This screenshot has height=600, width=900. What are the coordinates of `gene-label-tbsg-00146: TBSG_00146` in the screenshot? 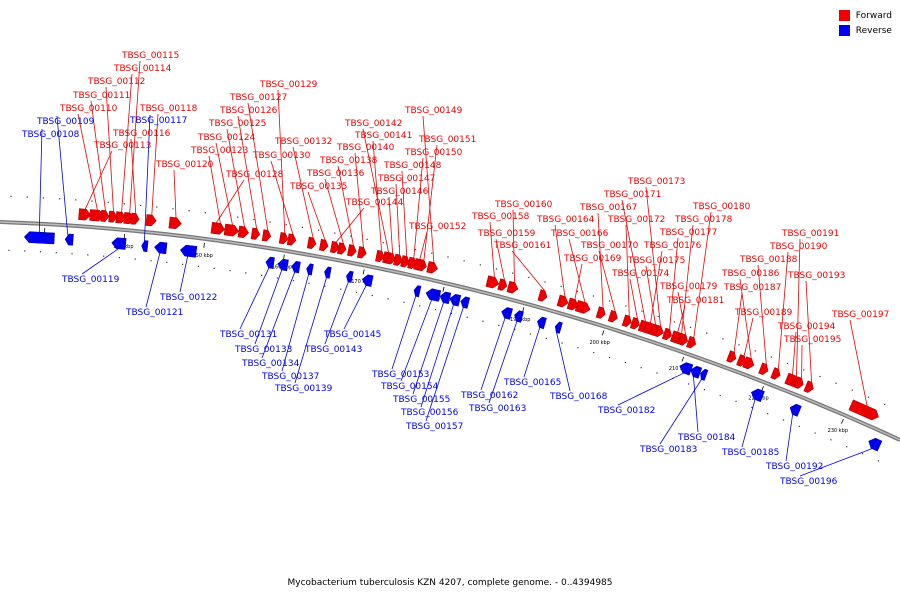 It's located at (399, 192).